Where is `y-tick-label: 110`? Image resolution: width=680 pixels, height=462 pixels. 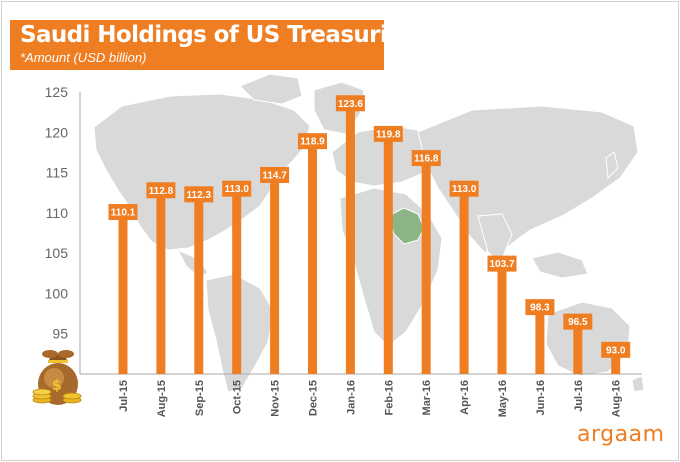
y-tick-label: 110 is located at coordinates (57, 213).